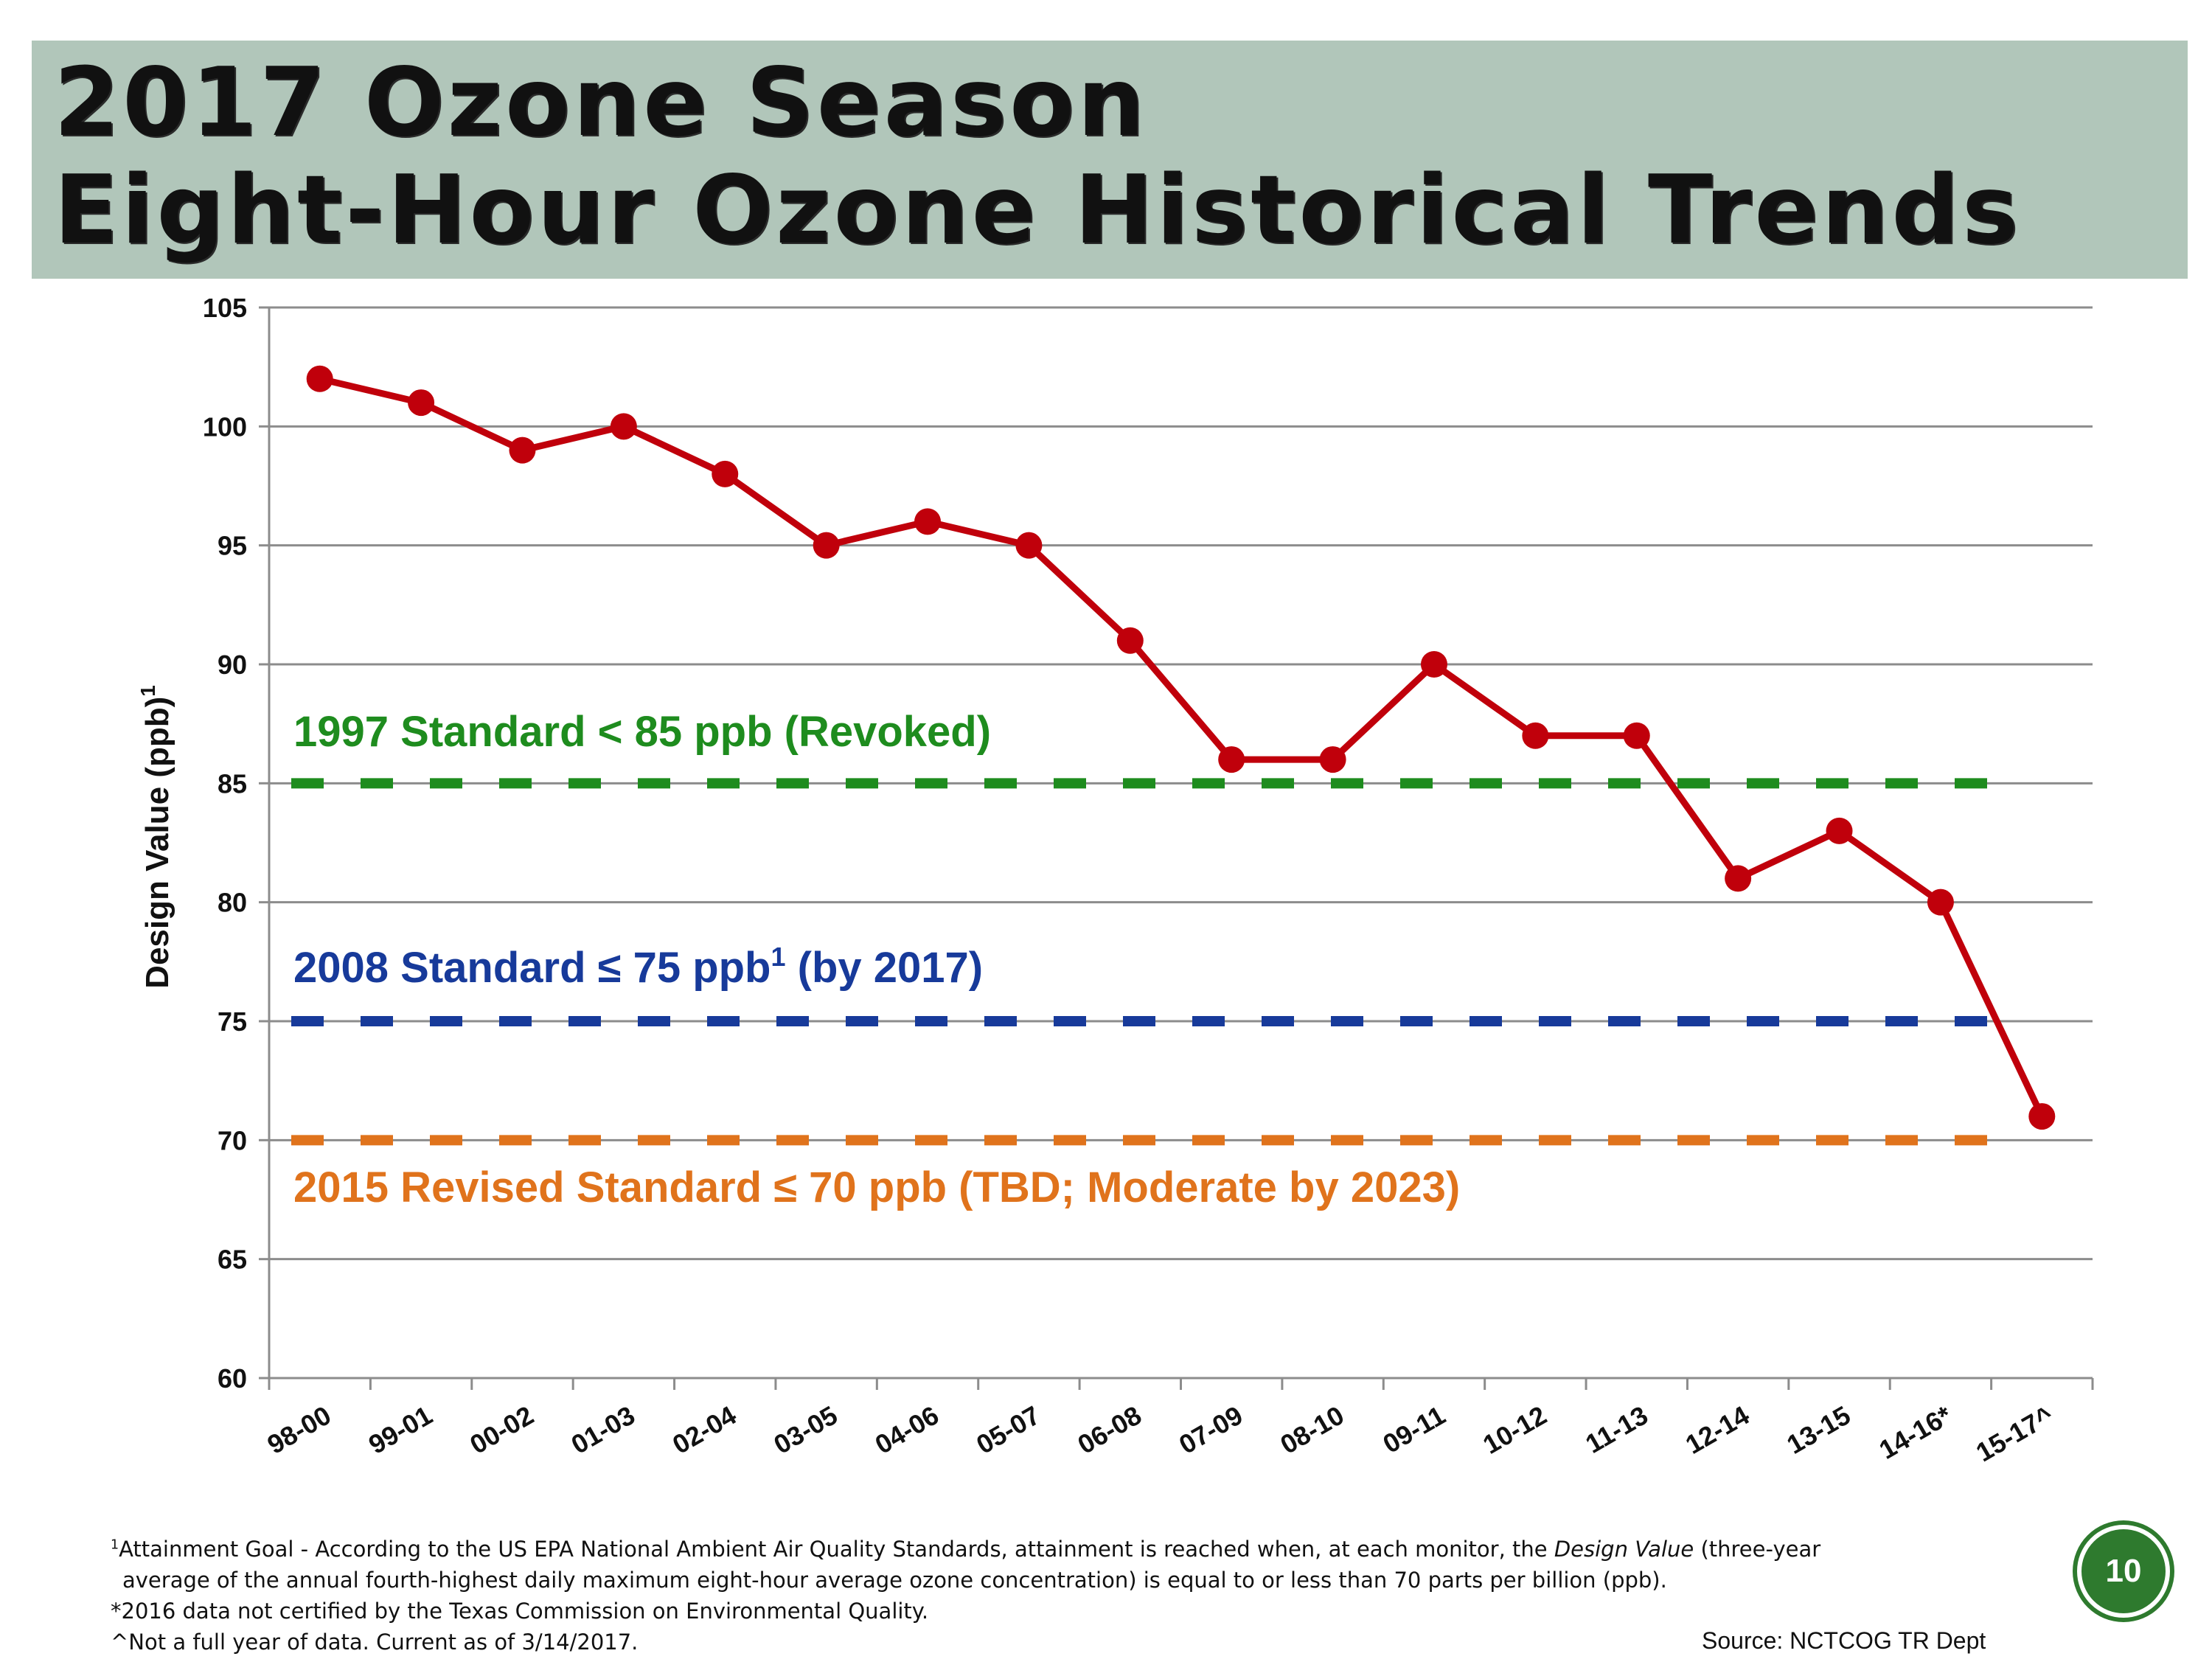  What do you see at coordinates (704, 1429) in the screenshot?
I see `x-tick-label: 02-04` at bounding box center [704, 1429].